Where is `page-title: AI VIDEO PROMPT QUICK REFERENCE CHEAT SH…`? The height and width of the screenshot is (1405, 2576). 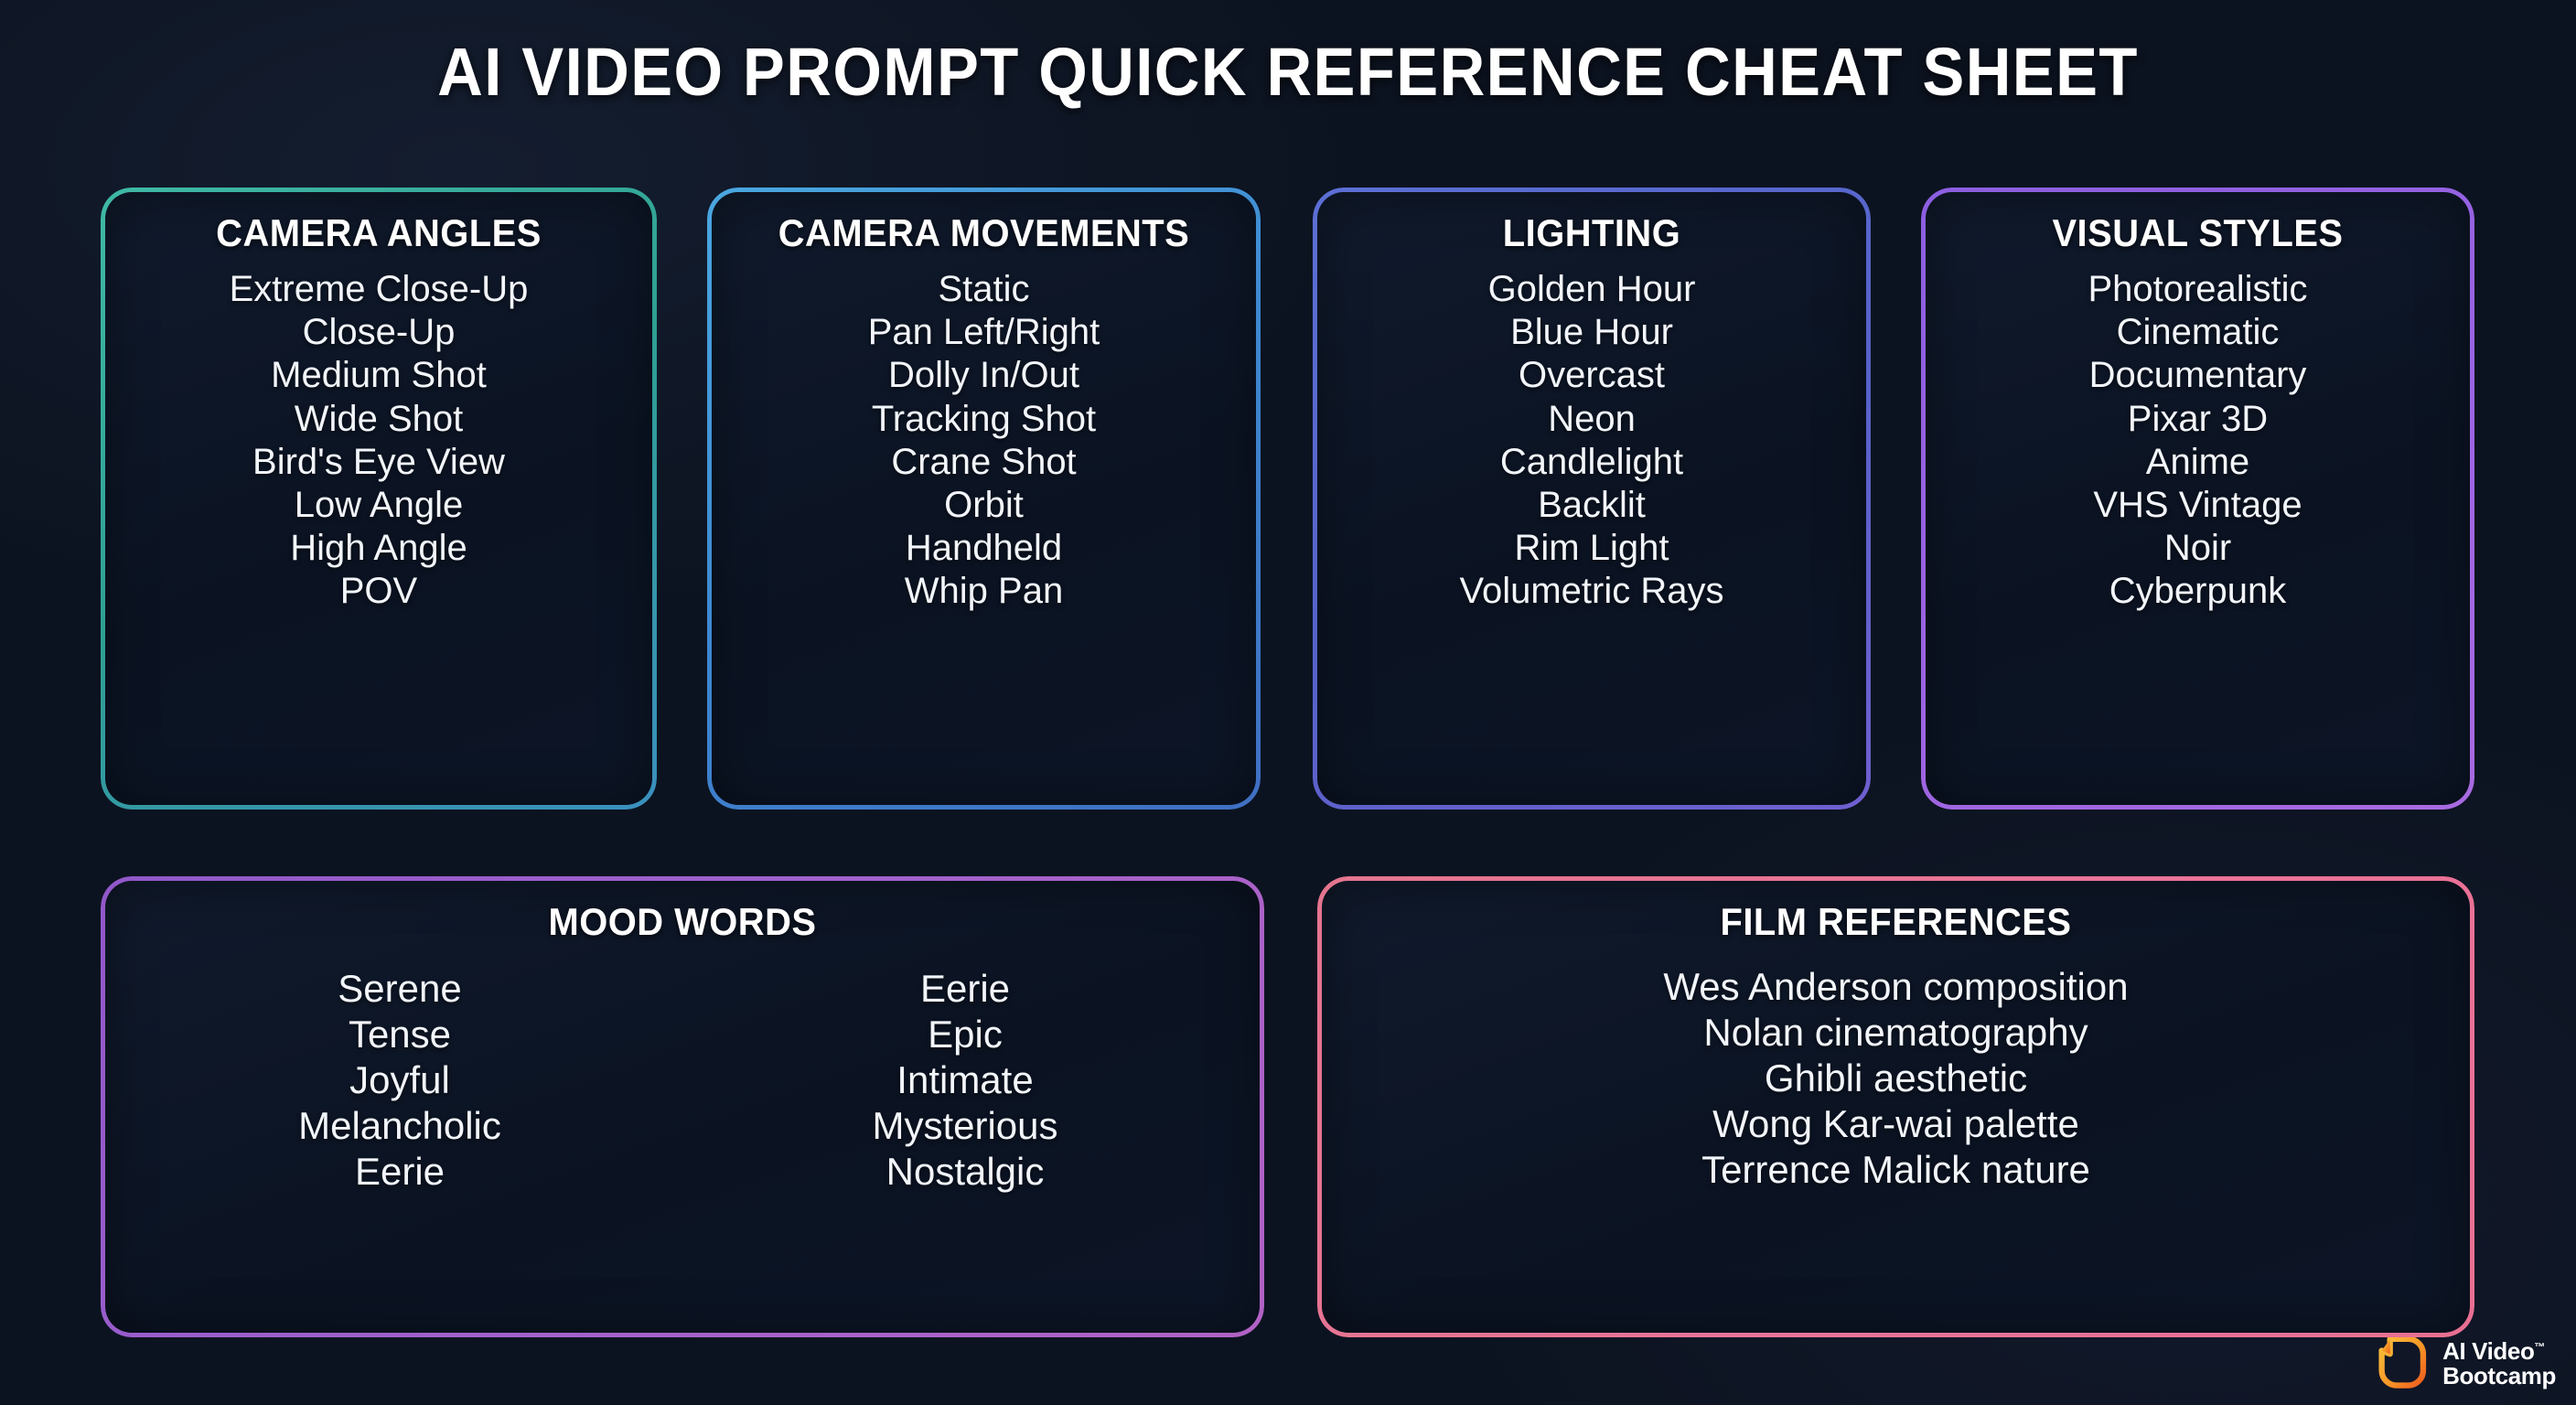 page-title: AI VIDEO PROMPT QUICK REFERENCE CHEAT SH… is located at coordinates (1288, 72).